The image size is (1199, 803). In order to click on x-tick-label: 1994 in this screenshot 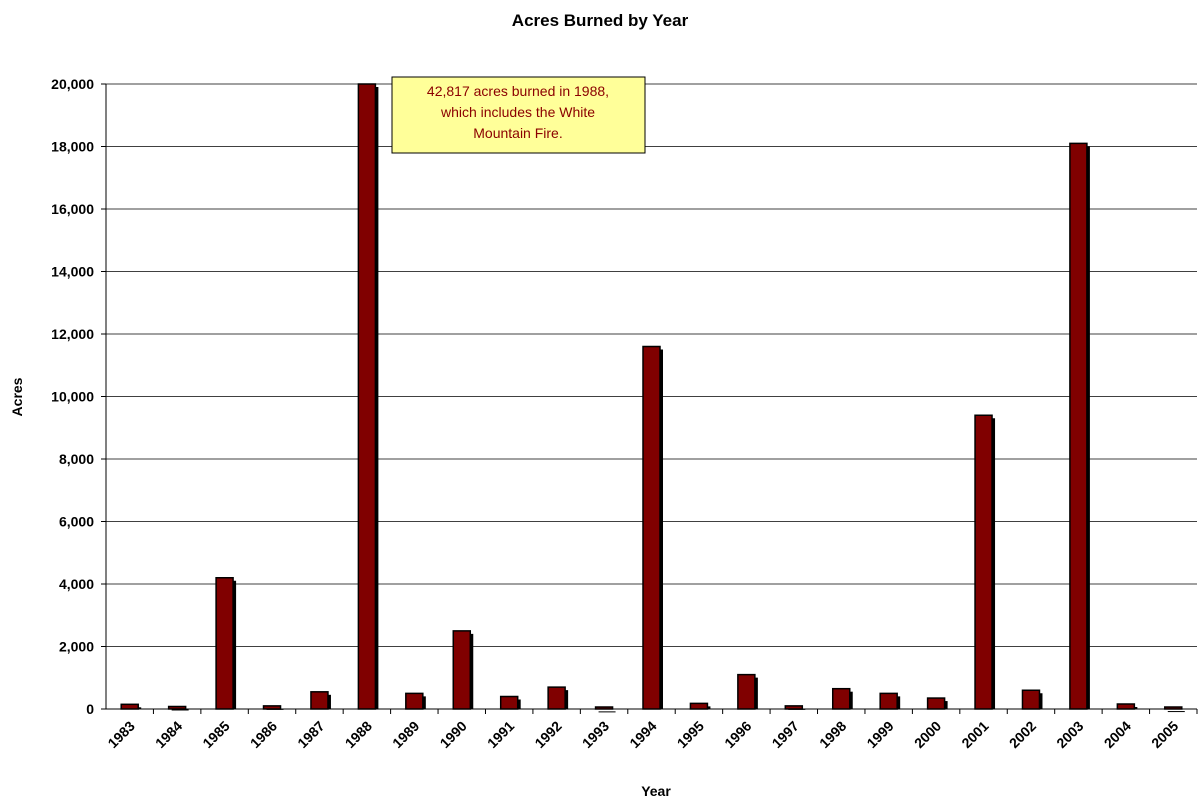, I will do `click(642, 734)`.